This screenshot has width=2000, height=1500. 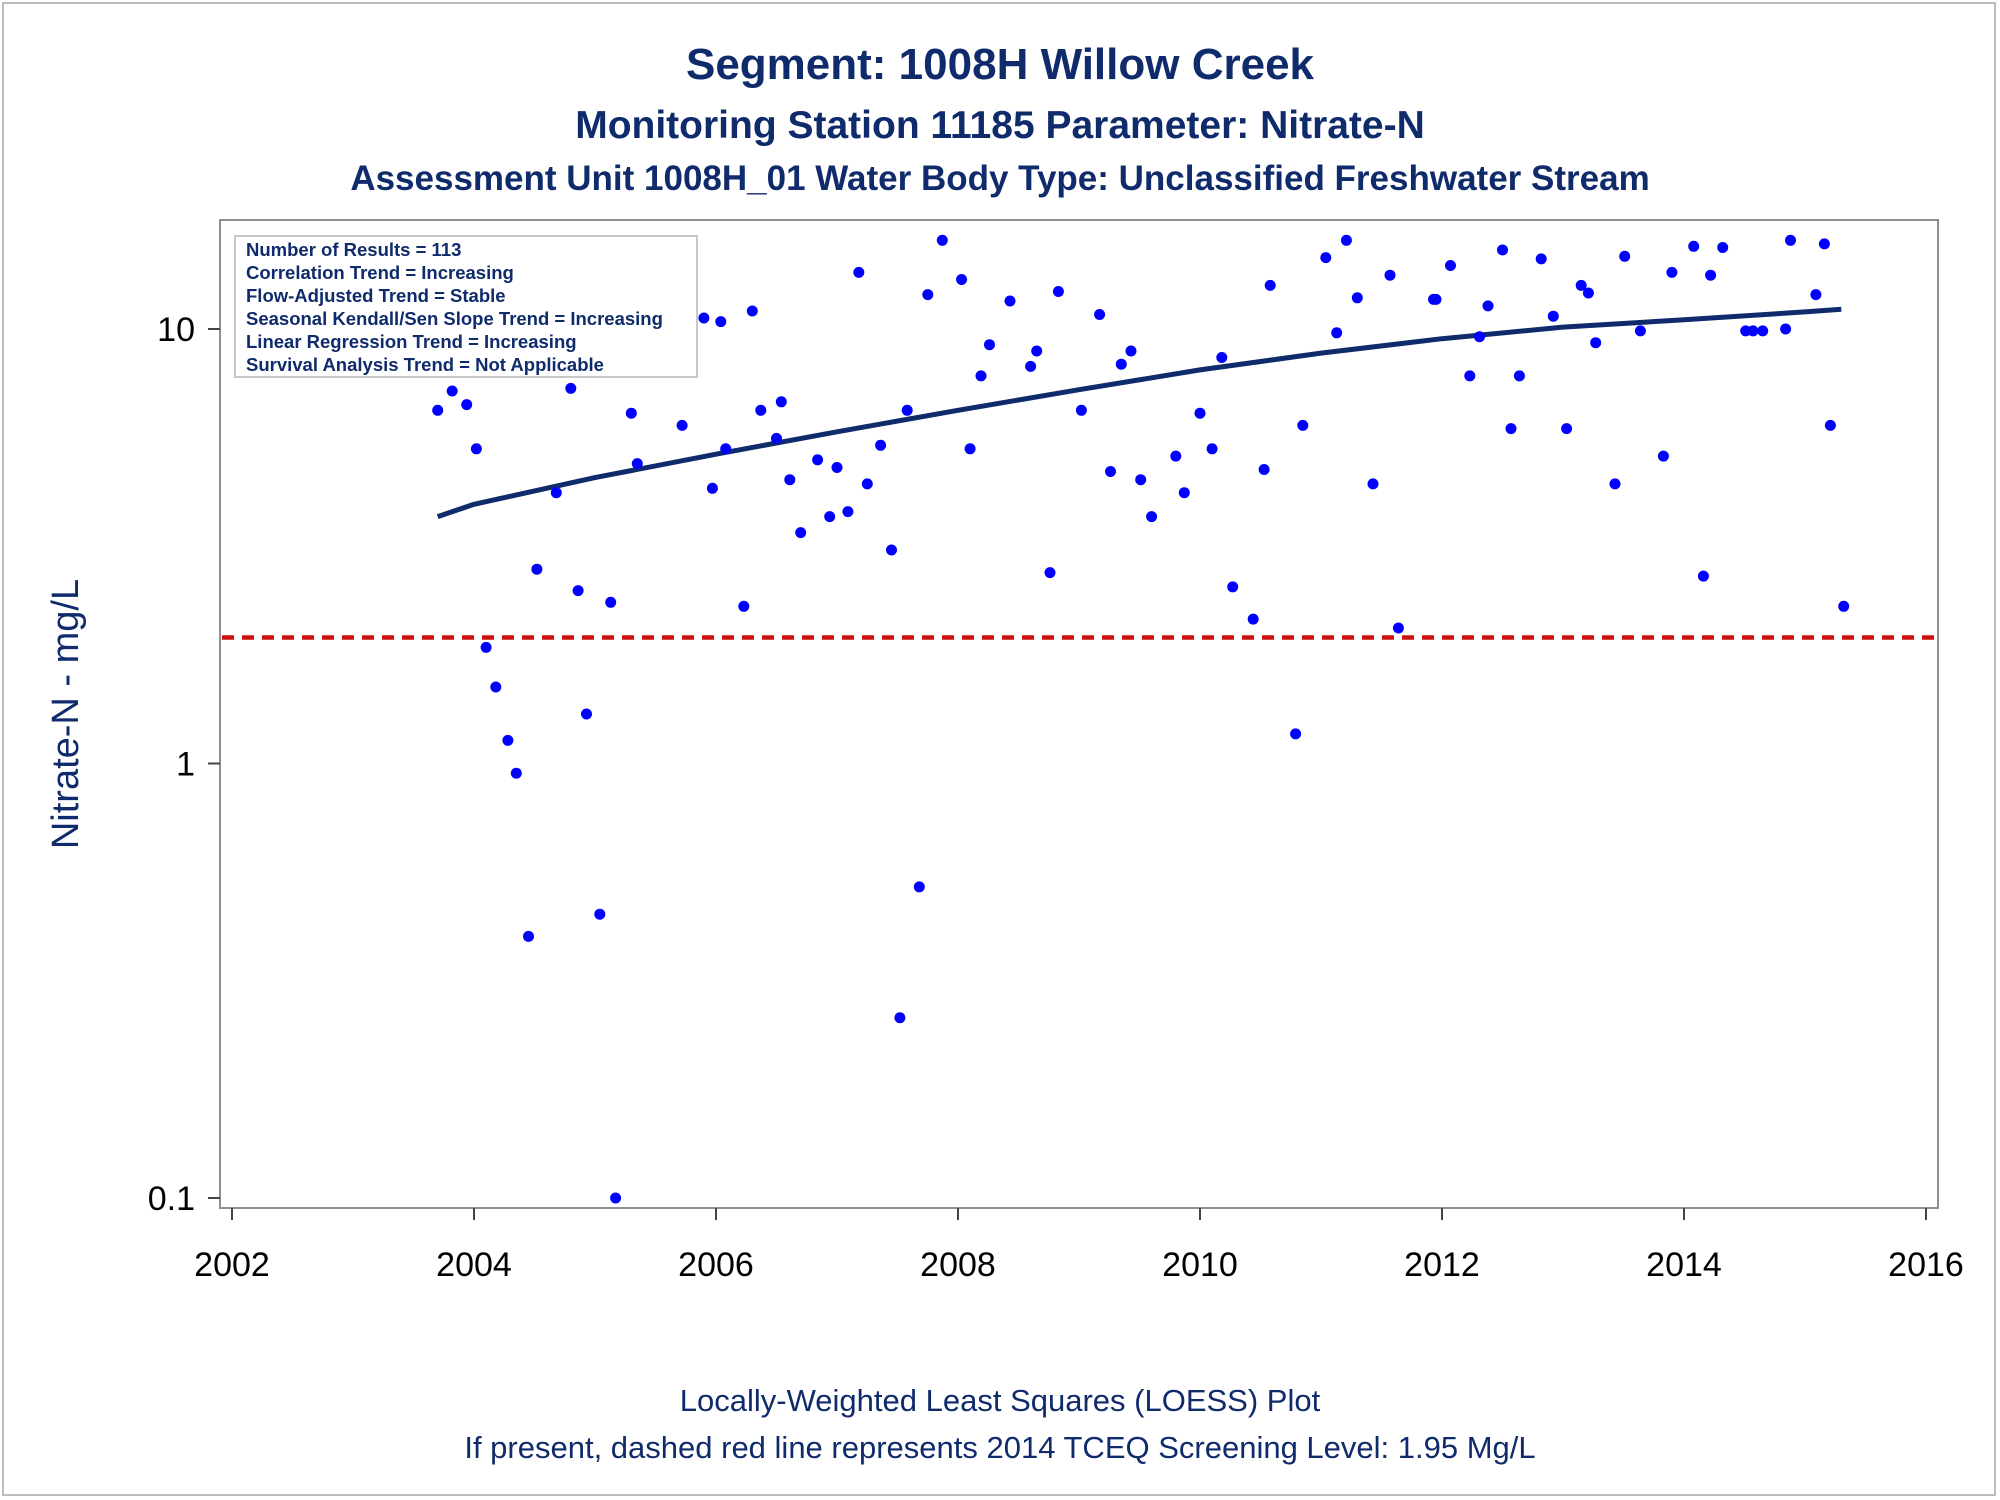 I want to click on y-axis: 0.1 1 10, so click(x=184, y=764).